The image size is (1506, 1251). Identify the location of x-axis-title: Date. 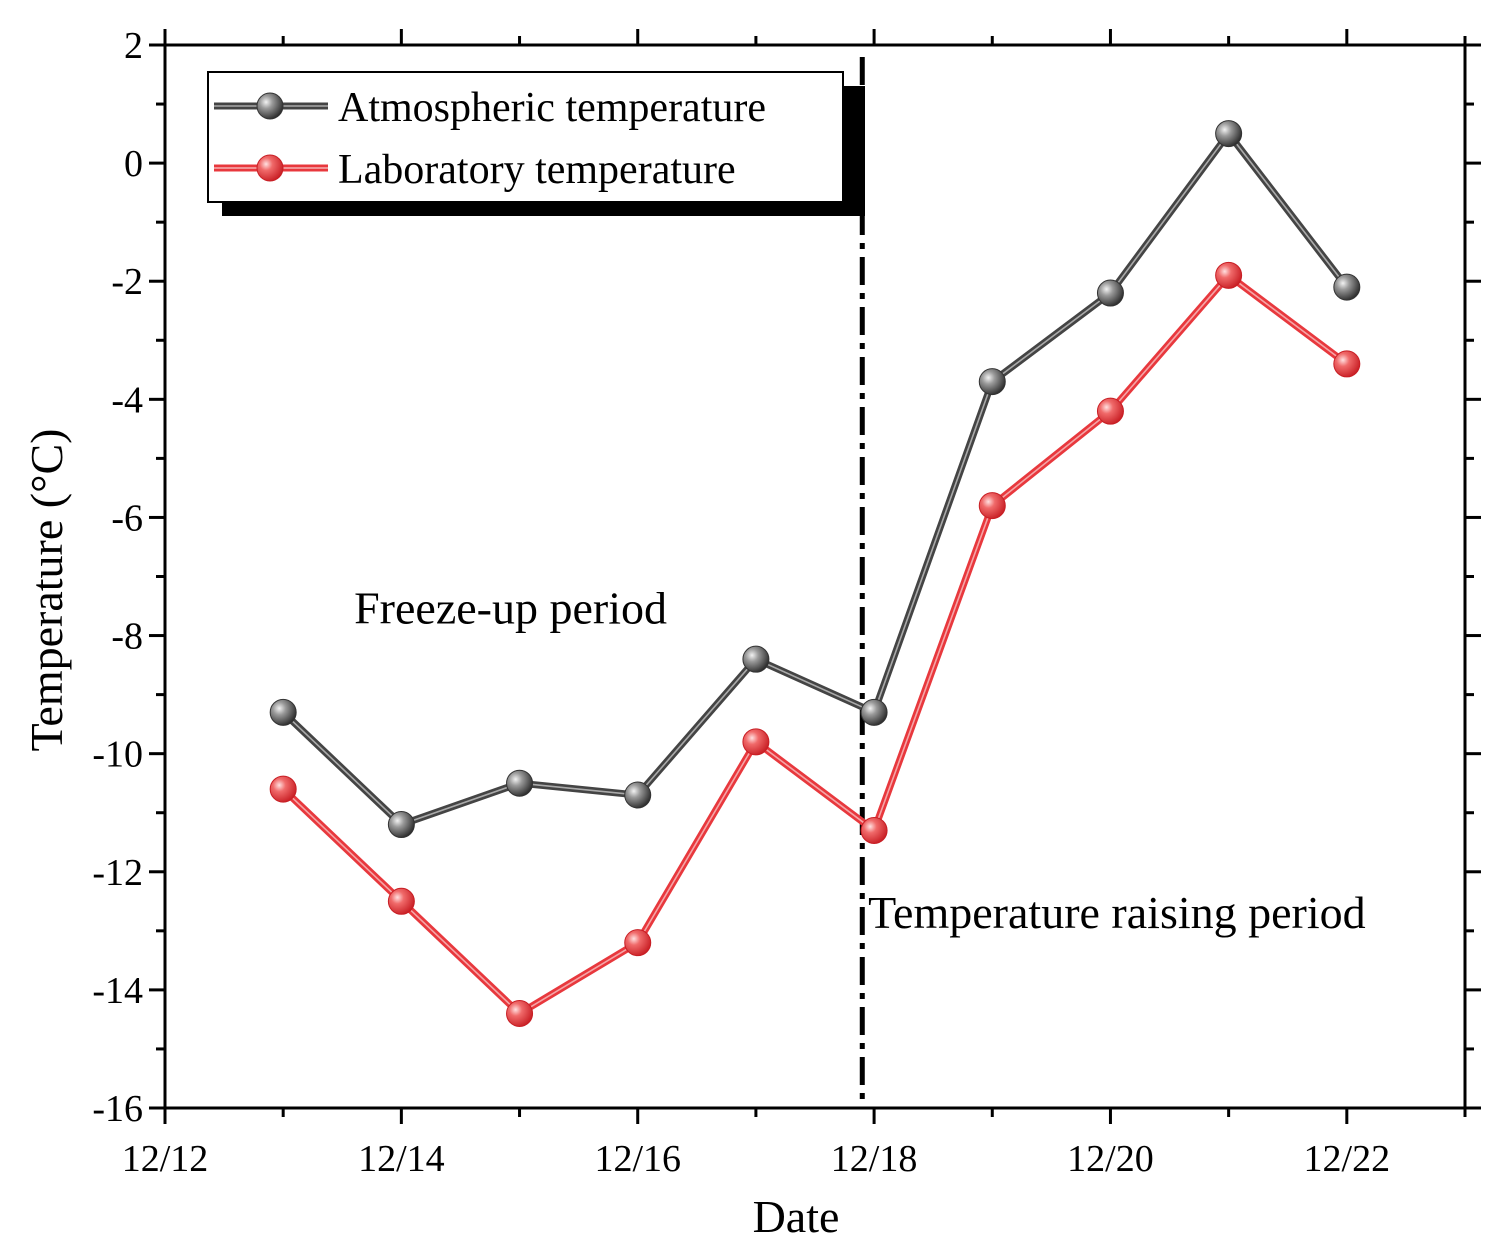
(796, 1216).